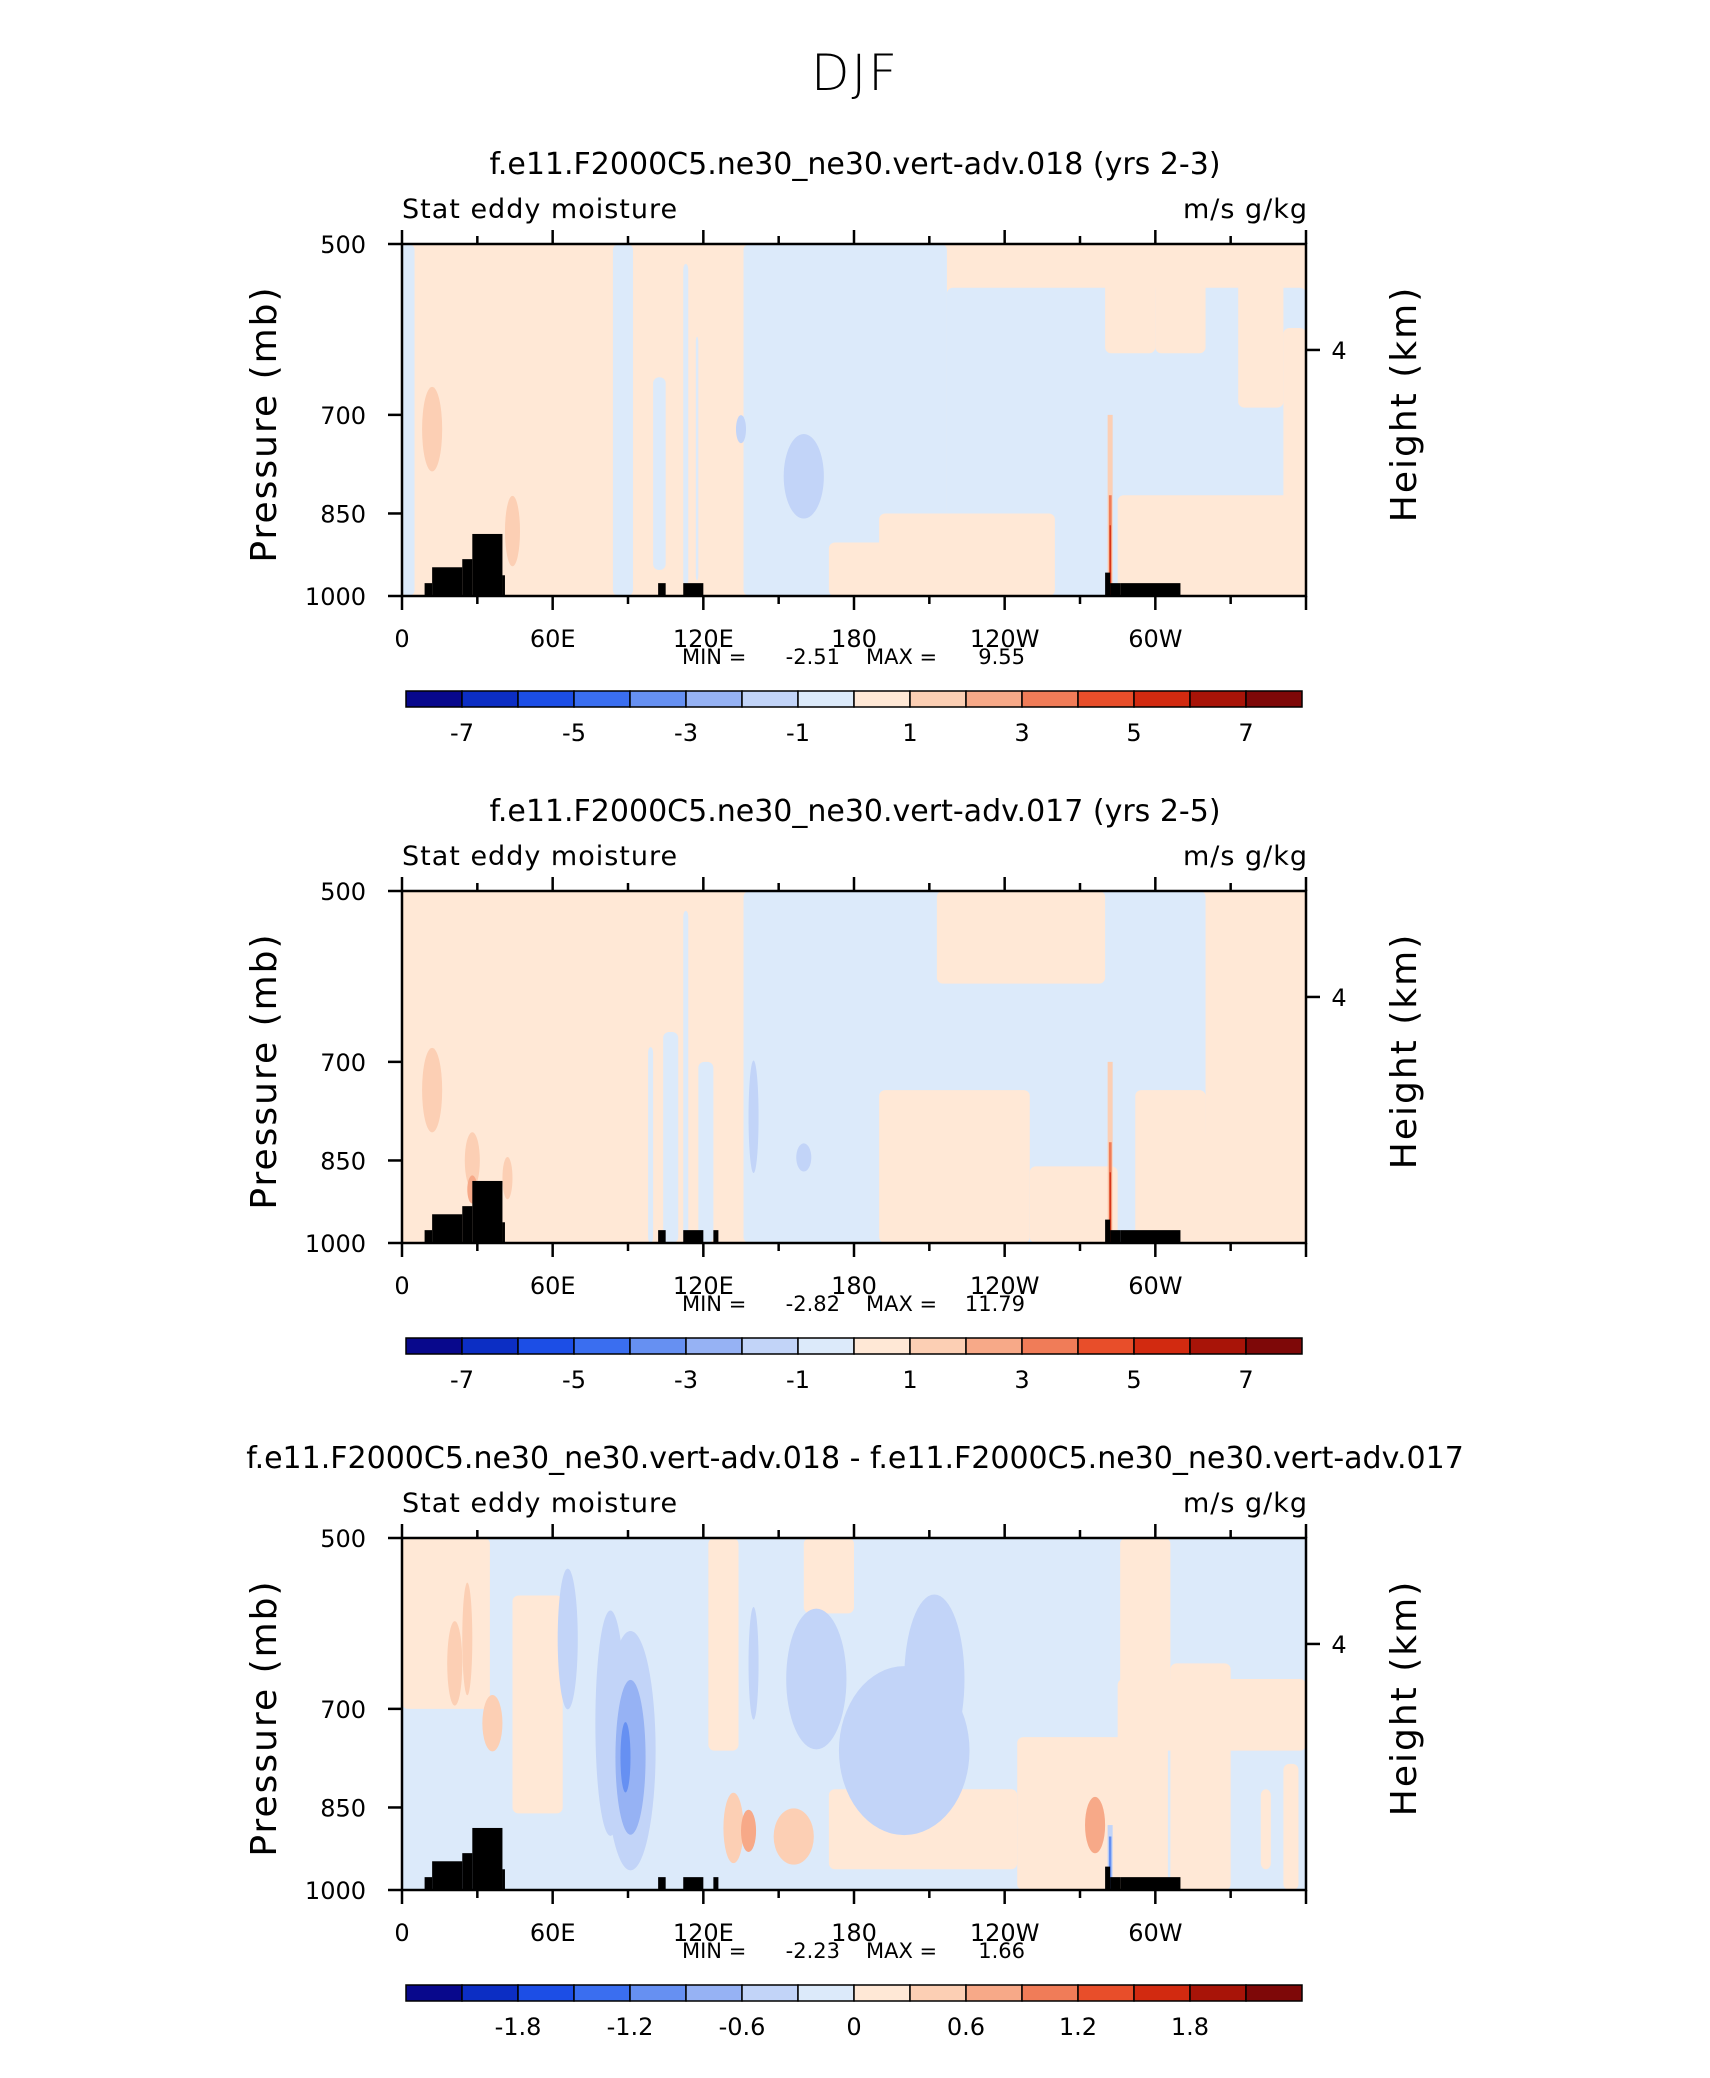 The image size is (1710, 2078). Describe the element at coordinates (854, 1286) in the screenshot. I see `x-tick-label: 180` at that location.